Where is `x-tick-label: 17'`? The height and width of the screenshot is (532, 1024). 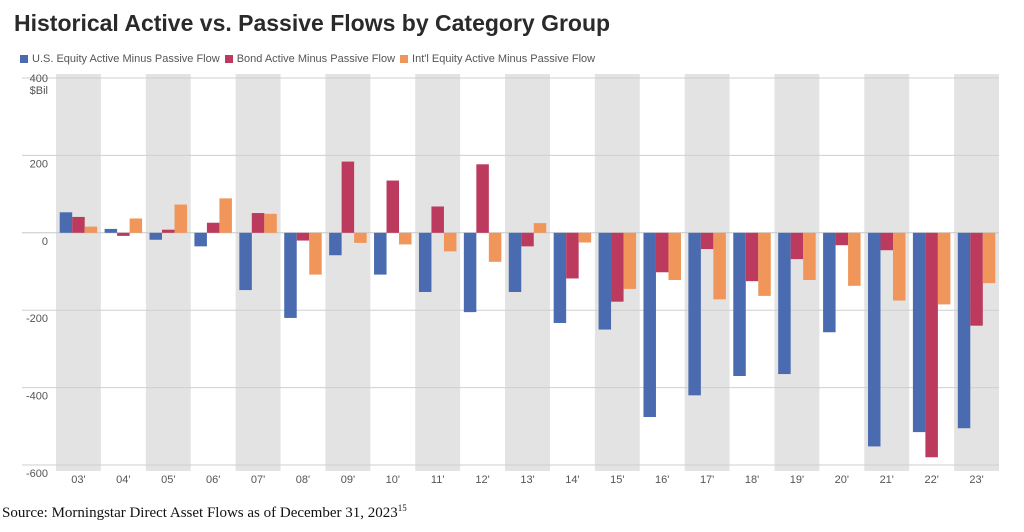
x-tick-label: 17' is located at coordinates (707, 480).